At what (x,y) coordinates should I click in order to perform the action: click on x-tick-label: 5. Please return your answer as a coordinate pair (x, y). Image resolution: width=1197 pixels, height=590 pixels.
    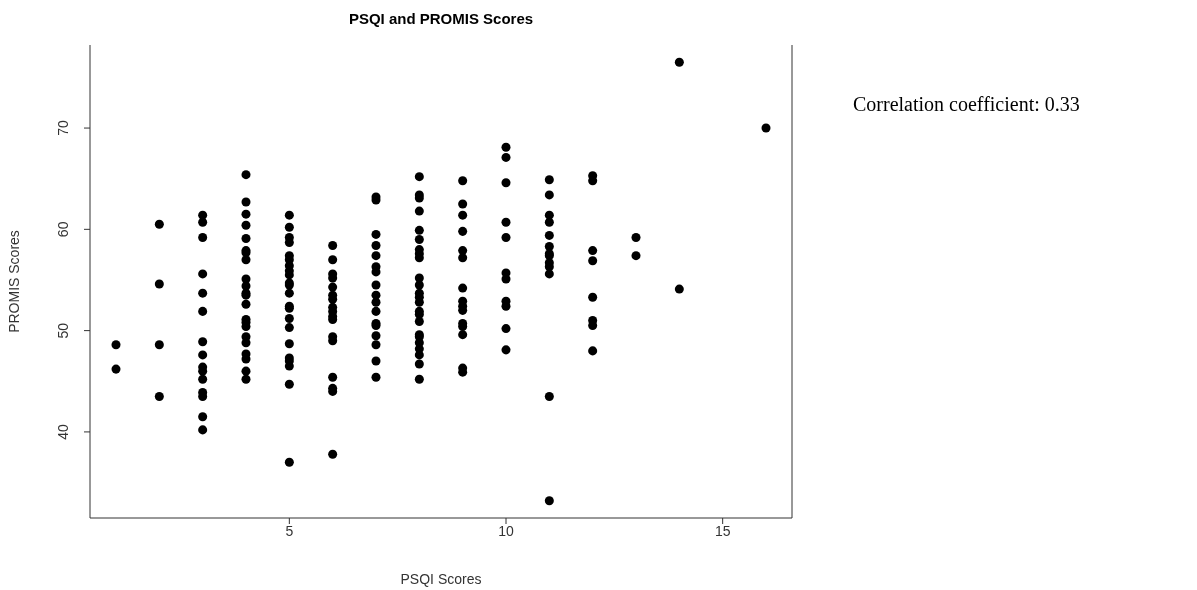
    Looking at the image, I should click on (289, 530).